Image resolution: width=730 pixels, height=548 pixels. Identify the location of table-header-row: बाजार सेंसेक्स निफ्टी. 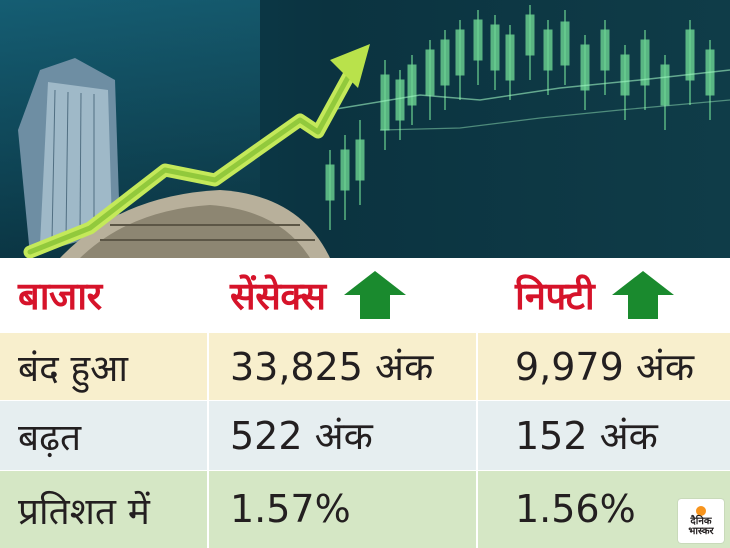
(365, 295).